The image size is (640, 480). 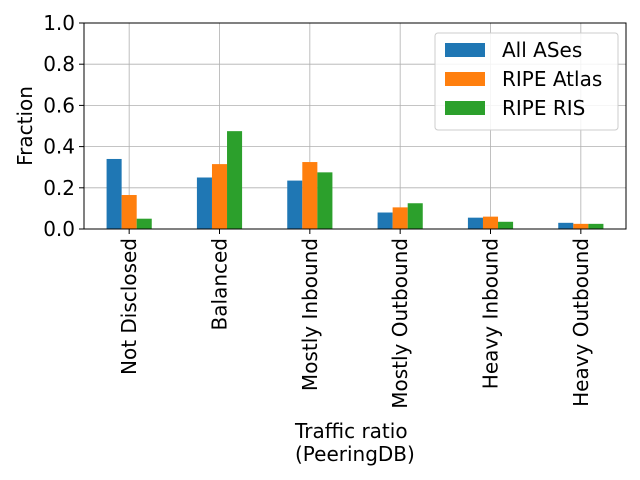 I want to click on y-tick-label: 0.6, so click(x=59, y=105).